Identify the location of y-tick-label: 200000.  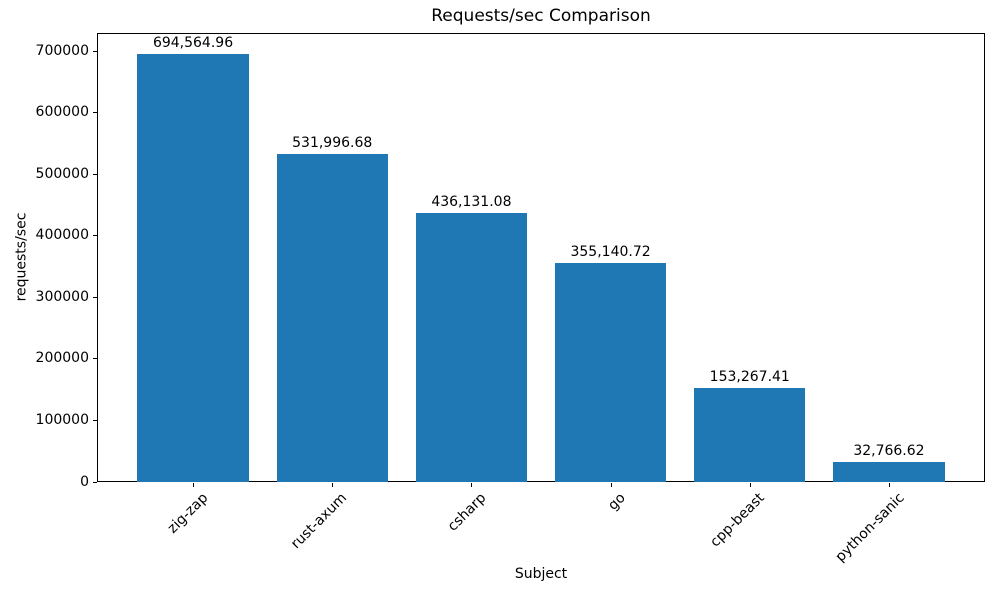
(62, 358).